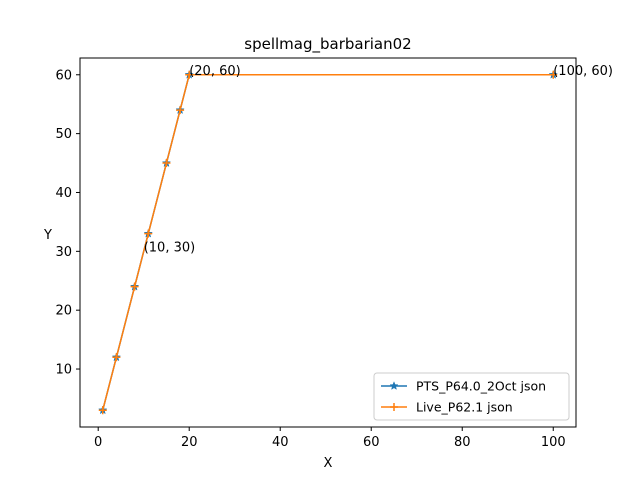 This screenshot has height=480, width=640. I want to click on legend-label-1: PTS_P64.0_2Oct json, so click(481, 386).